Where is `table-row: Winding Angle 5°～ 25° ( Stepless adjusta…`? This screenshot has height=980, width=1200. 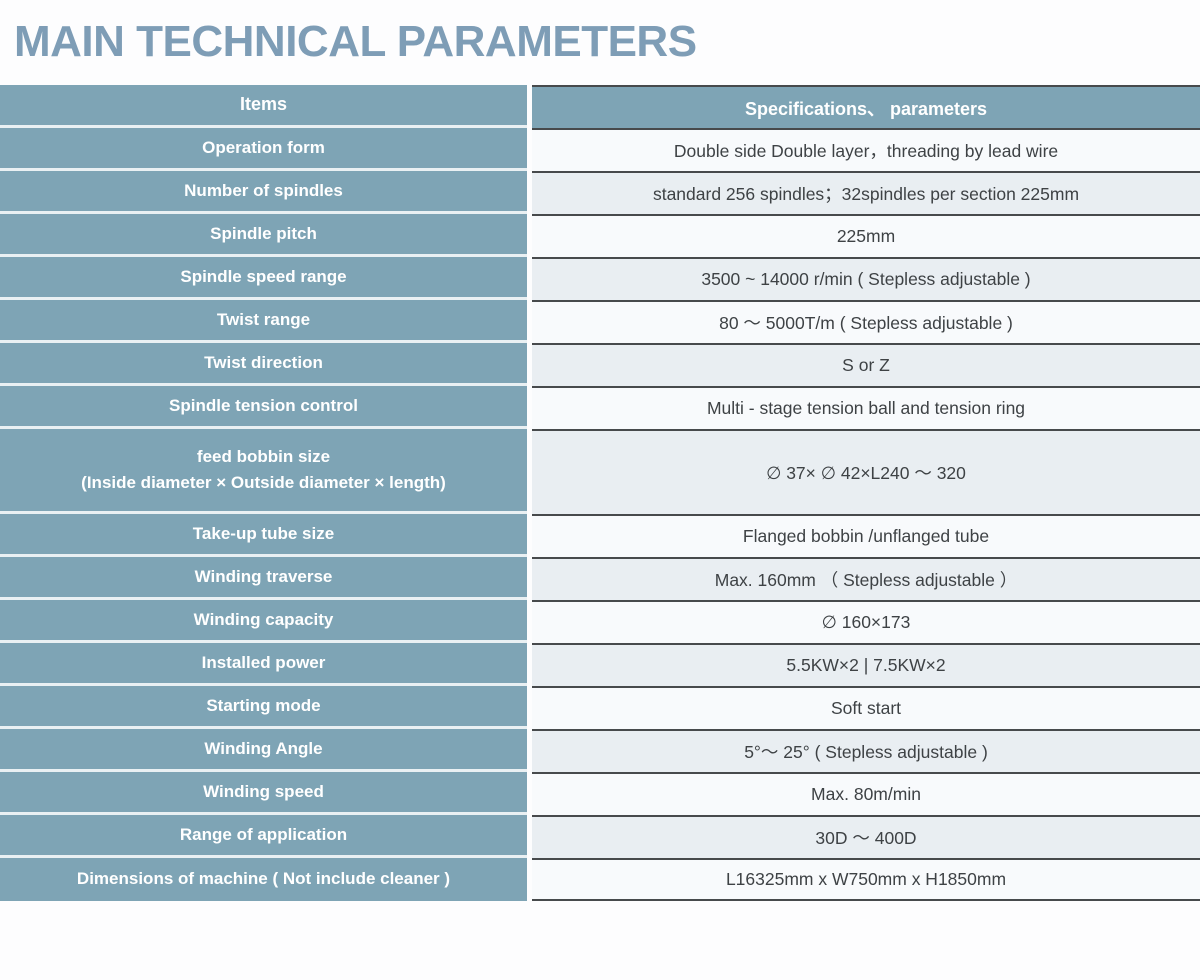
table-row: Winding Angle 5°～ 25° ( Stepless adjusta… is located at coordinates (600, 750).